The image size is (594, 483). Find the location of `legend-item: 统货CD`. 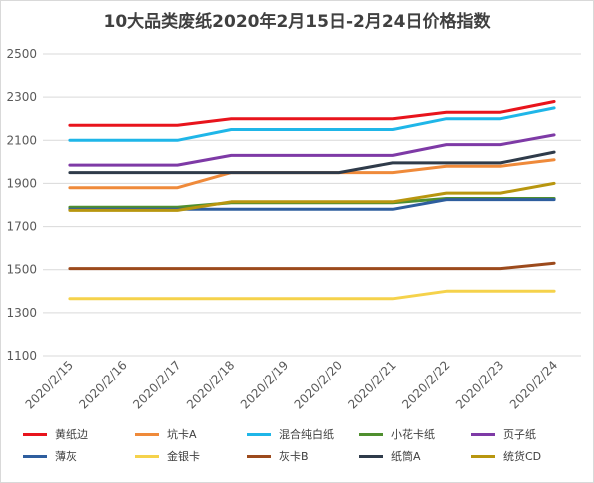

legend-item: 统货CD is located at coordinates (506, 456).